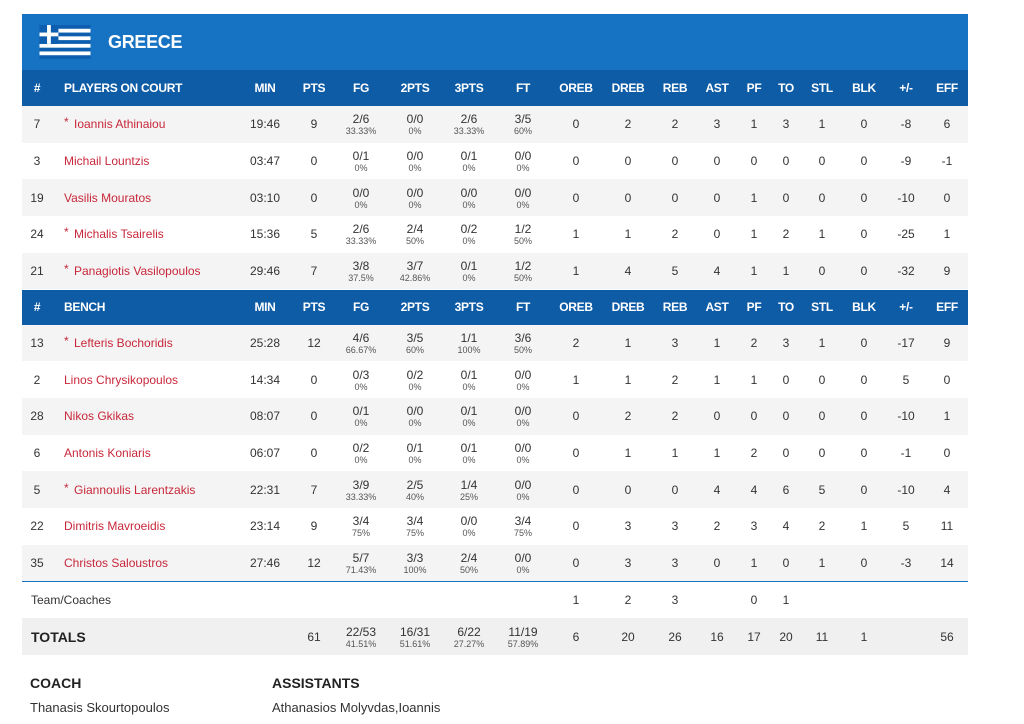  I want to click on stat: 29:46, so click(265, 271).